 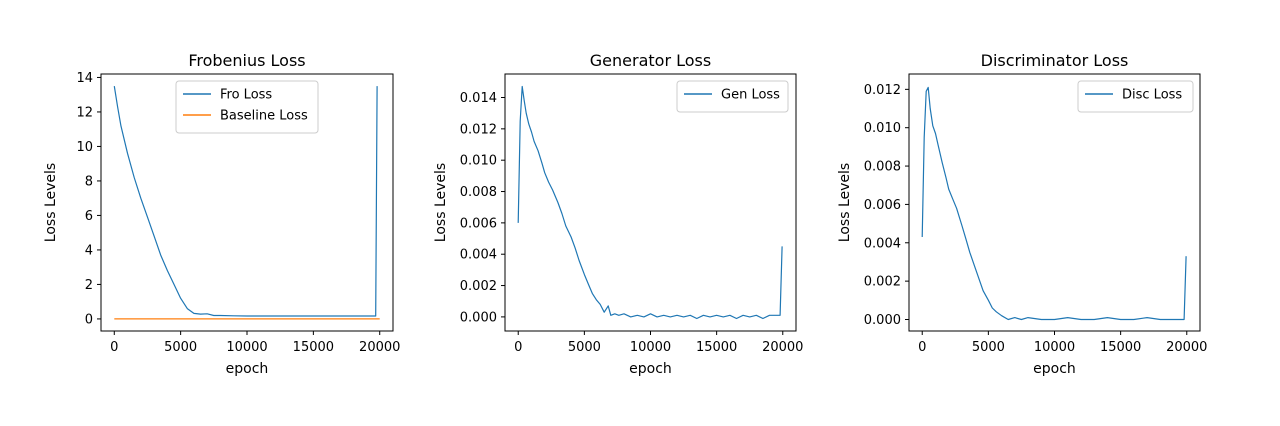 I want to click on legend-label: Baseline Loss, so click(x=264, y=116).